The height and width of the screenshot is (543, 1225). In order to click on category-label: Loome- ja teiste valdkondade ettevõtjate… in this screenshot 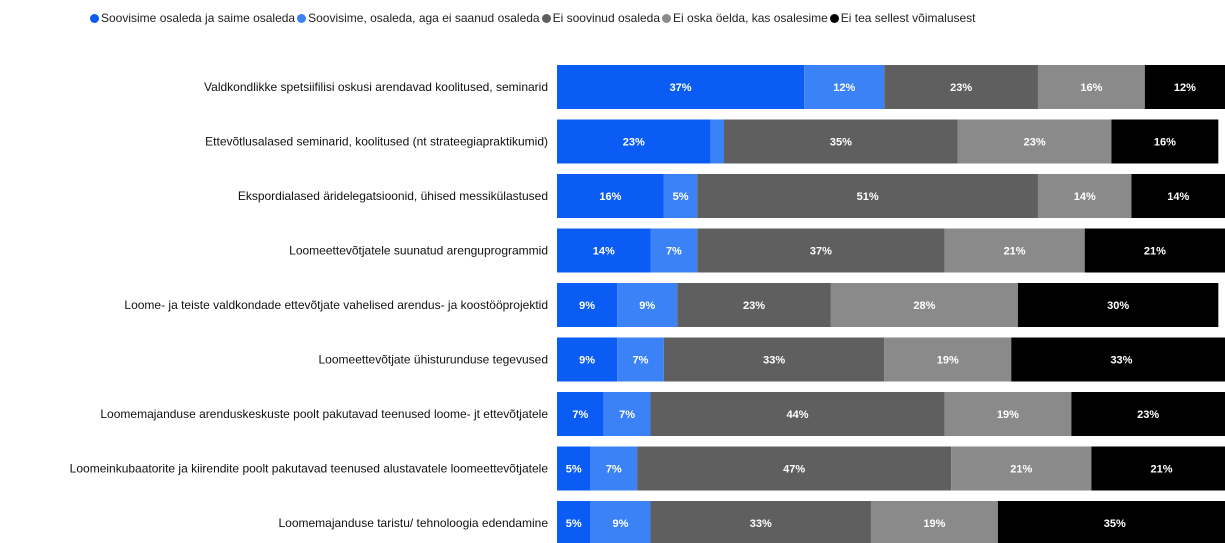, I will do `click(336, 305)`.